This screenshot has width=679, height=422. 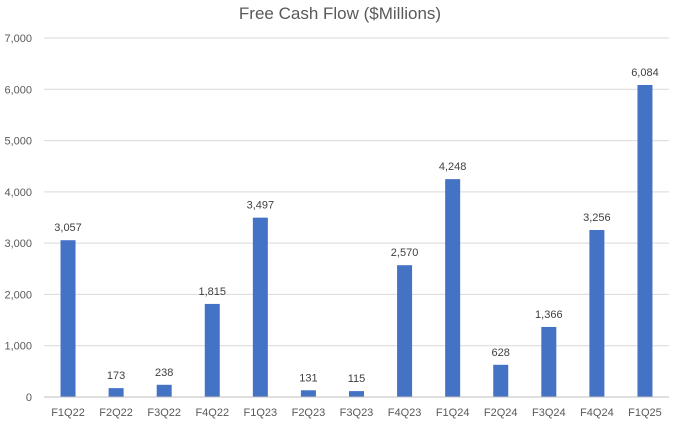 I want to click on bar-f1q25, so click(x=645, y=240).